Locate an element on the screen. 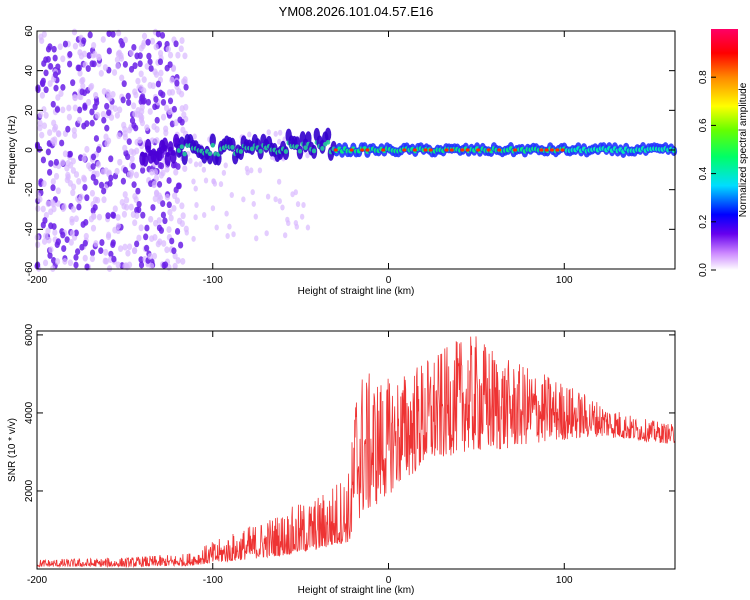 This screenshot has width=750, height=600. y-tick-label: 6000 is located at coordinates (29, 334).